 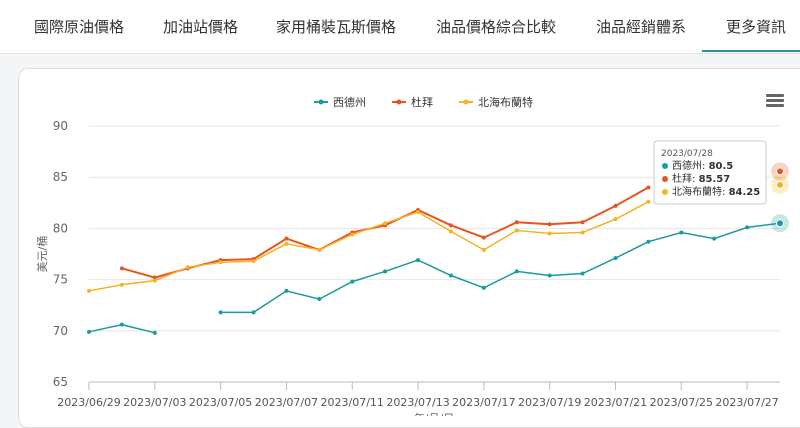 What do you see at coordinates (352, 402) in the screenshot?
I see `x-tick-label: 2023/07/11` at bounding box center [352, 402].